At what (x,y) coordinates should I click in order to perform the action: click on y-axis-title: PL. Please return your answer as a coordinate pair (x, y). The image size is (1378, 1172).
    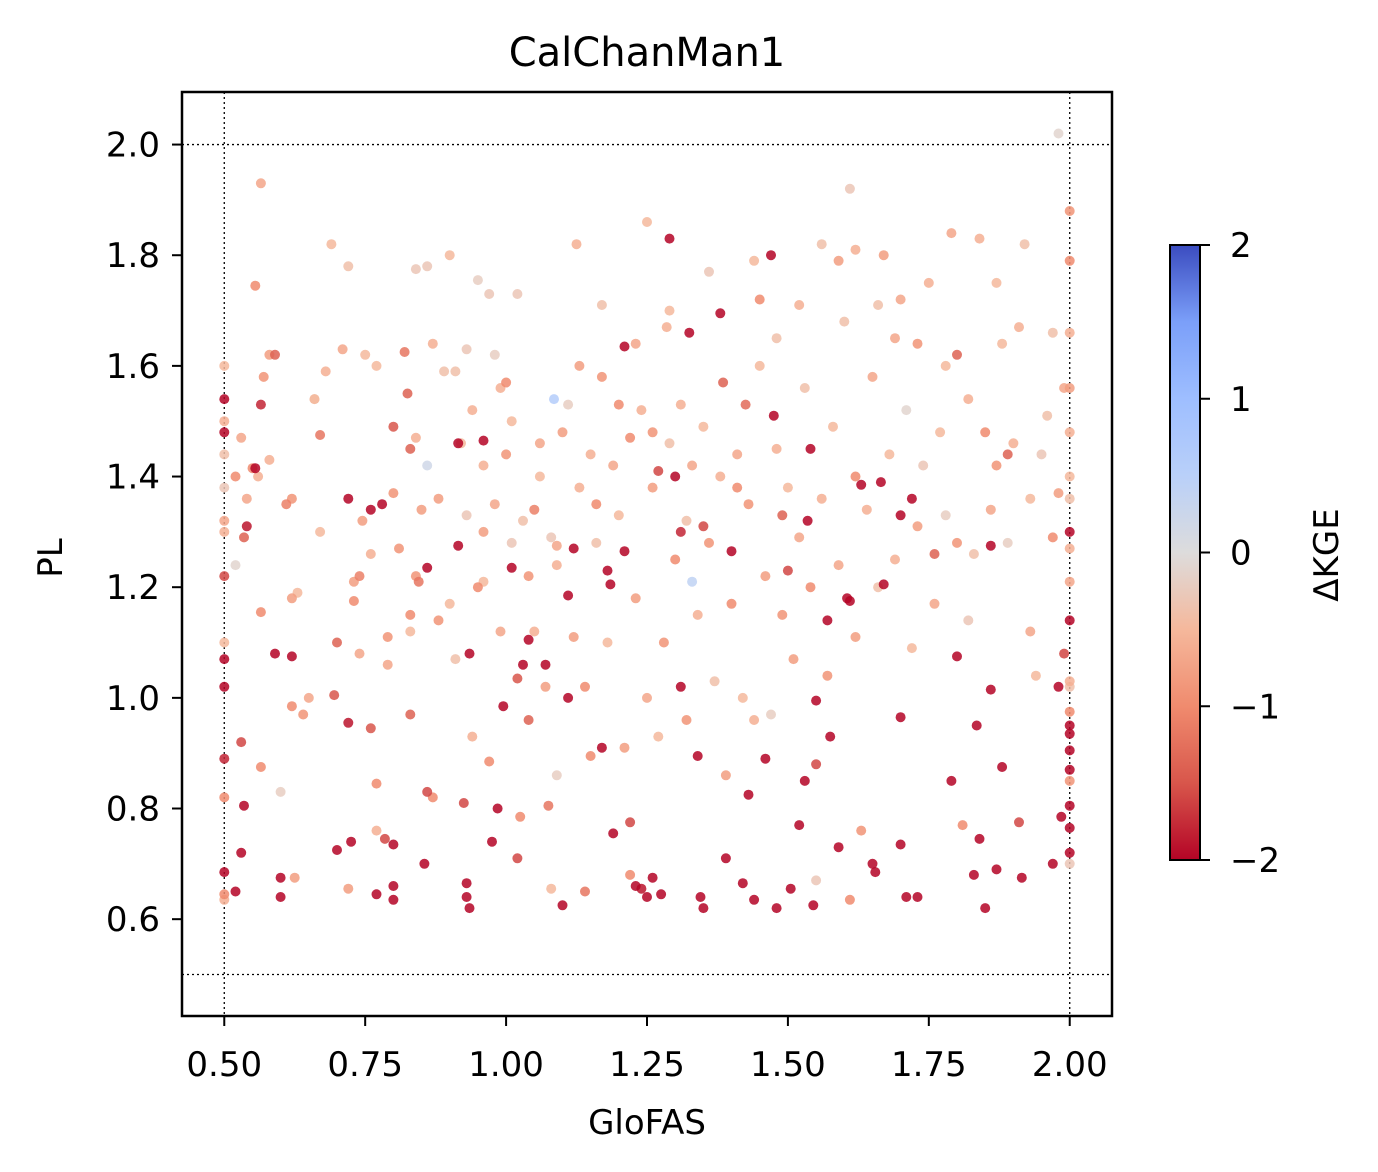
    Looking at the image, I should click on (51, 558).